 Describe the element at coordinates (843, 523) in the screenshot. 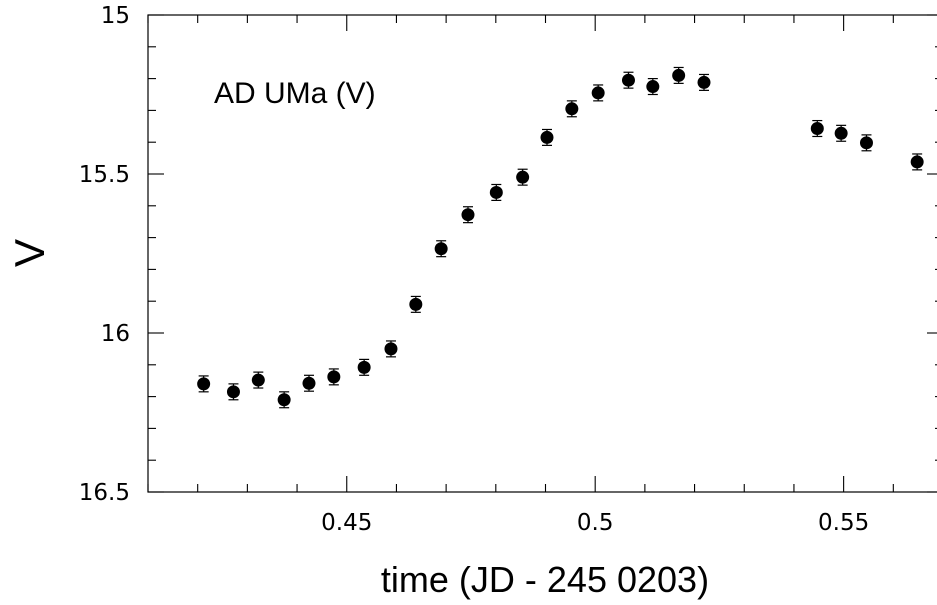

I see `x-tick-label: 0.55` at that location.